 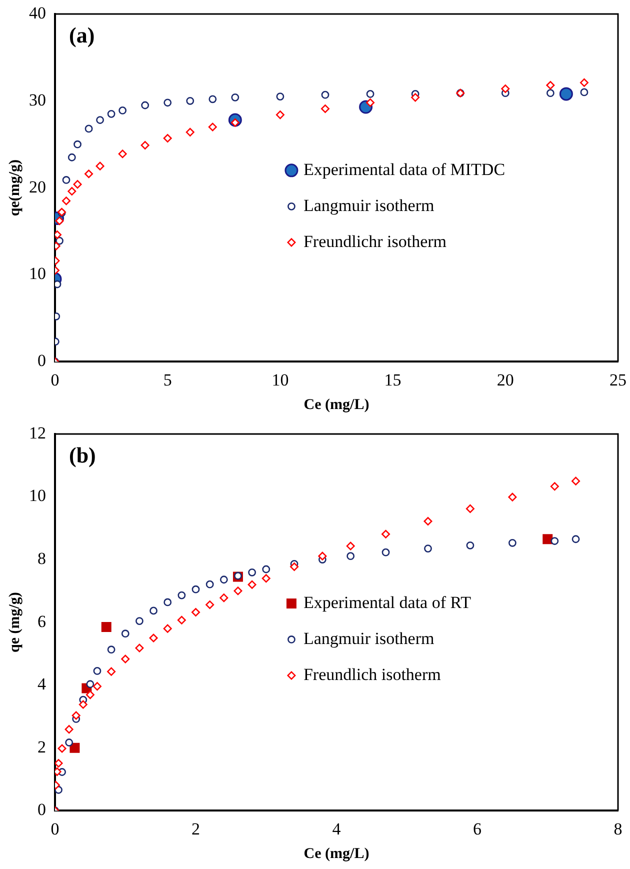 What do you see at coordinates (404, 169) in the screenshot?
I see `legend-label: Experimental data of MITDC` at bounding box center [404, 169].